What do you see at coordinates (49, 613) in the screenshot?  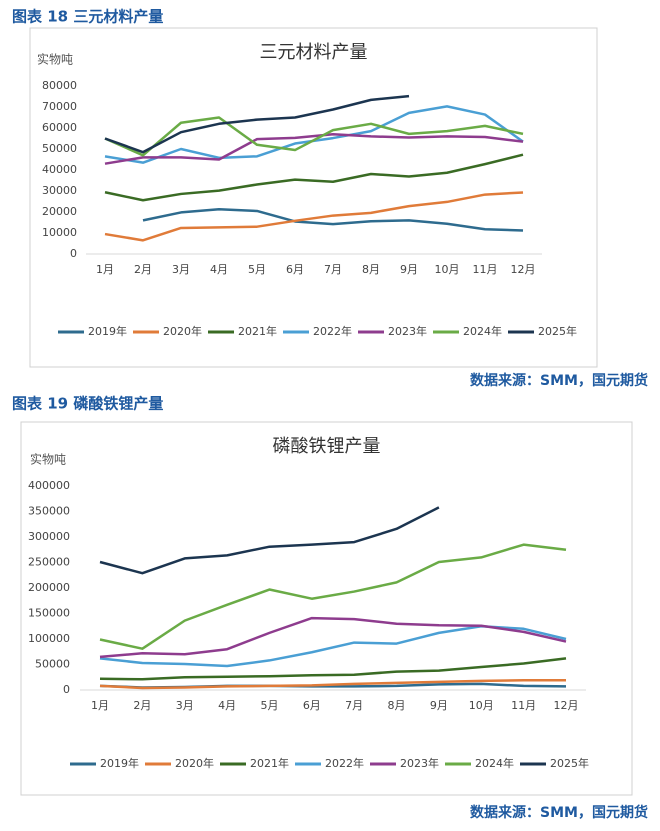 I see `y-tick-label: 150000` at bounding box center [49, 613].